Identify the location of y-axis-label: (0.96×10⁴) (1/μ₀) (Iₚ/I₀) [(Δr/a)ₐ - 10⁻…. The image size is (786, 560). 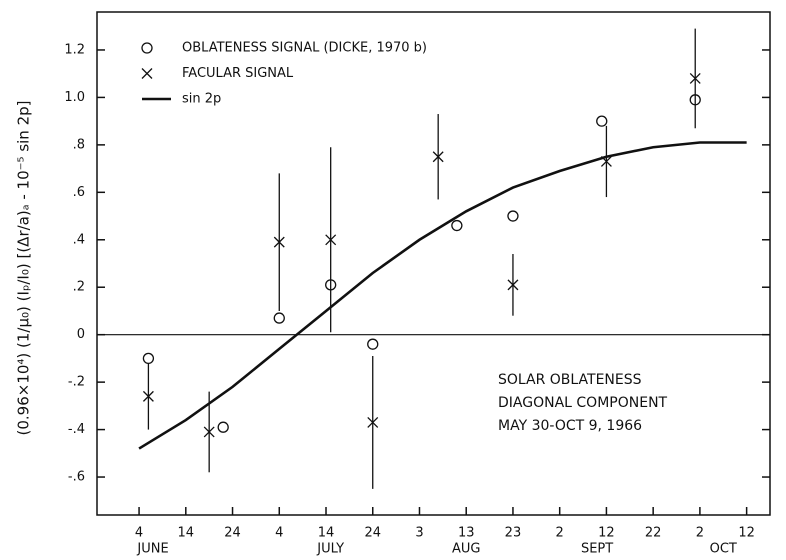
(24, 268).